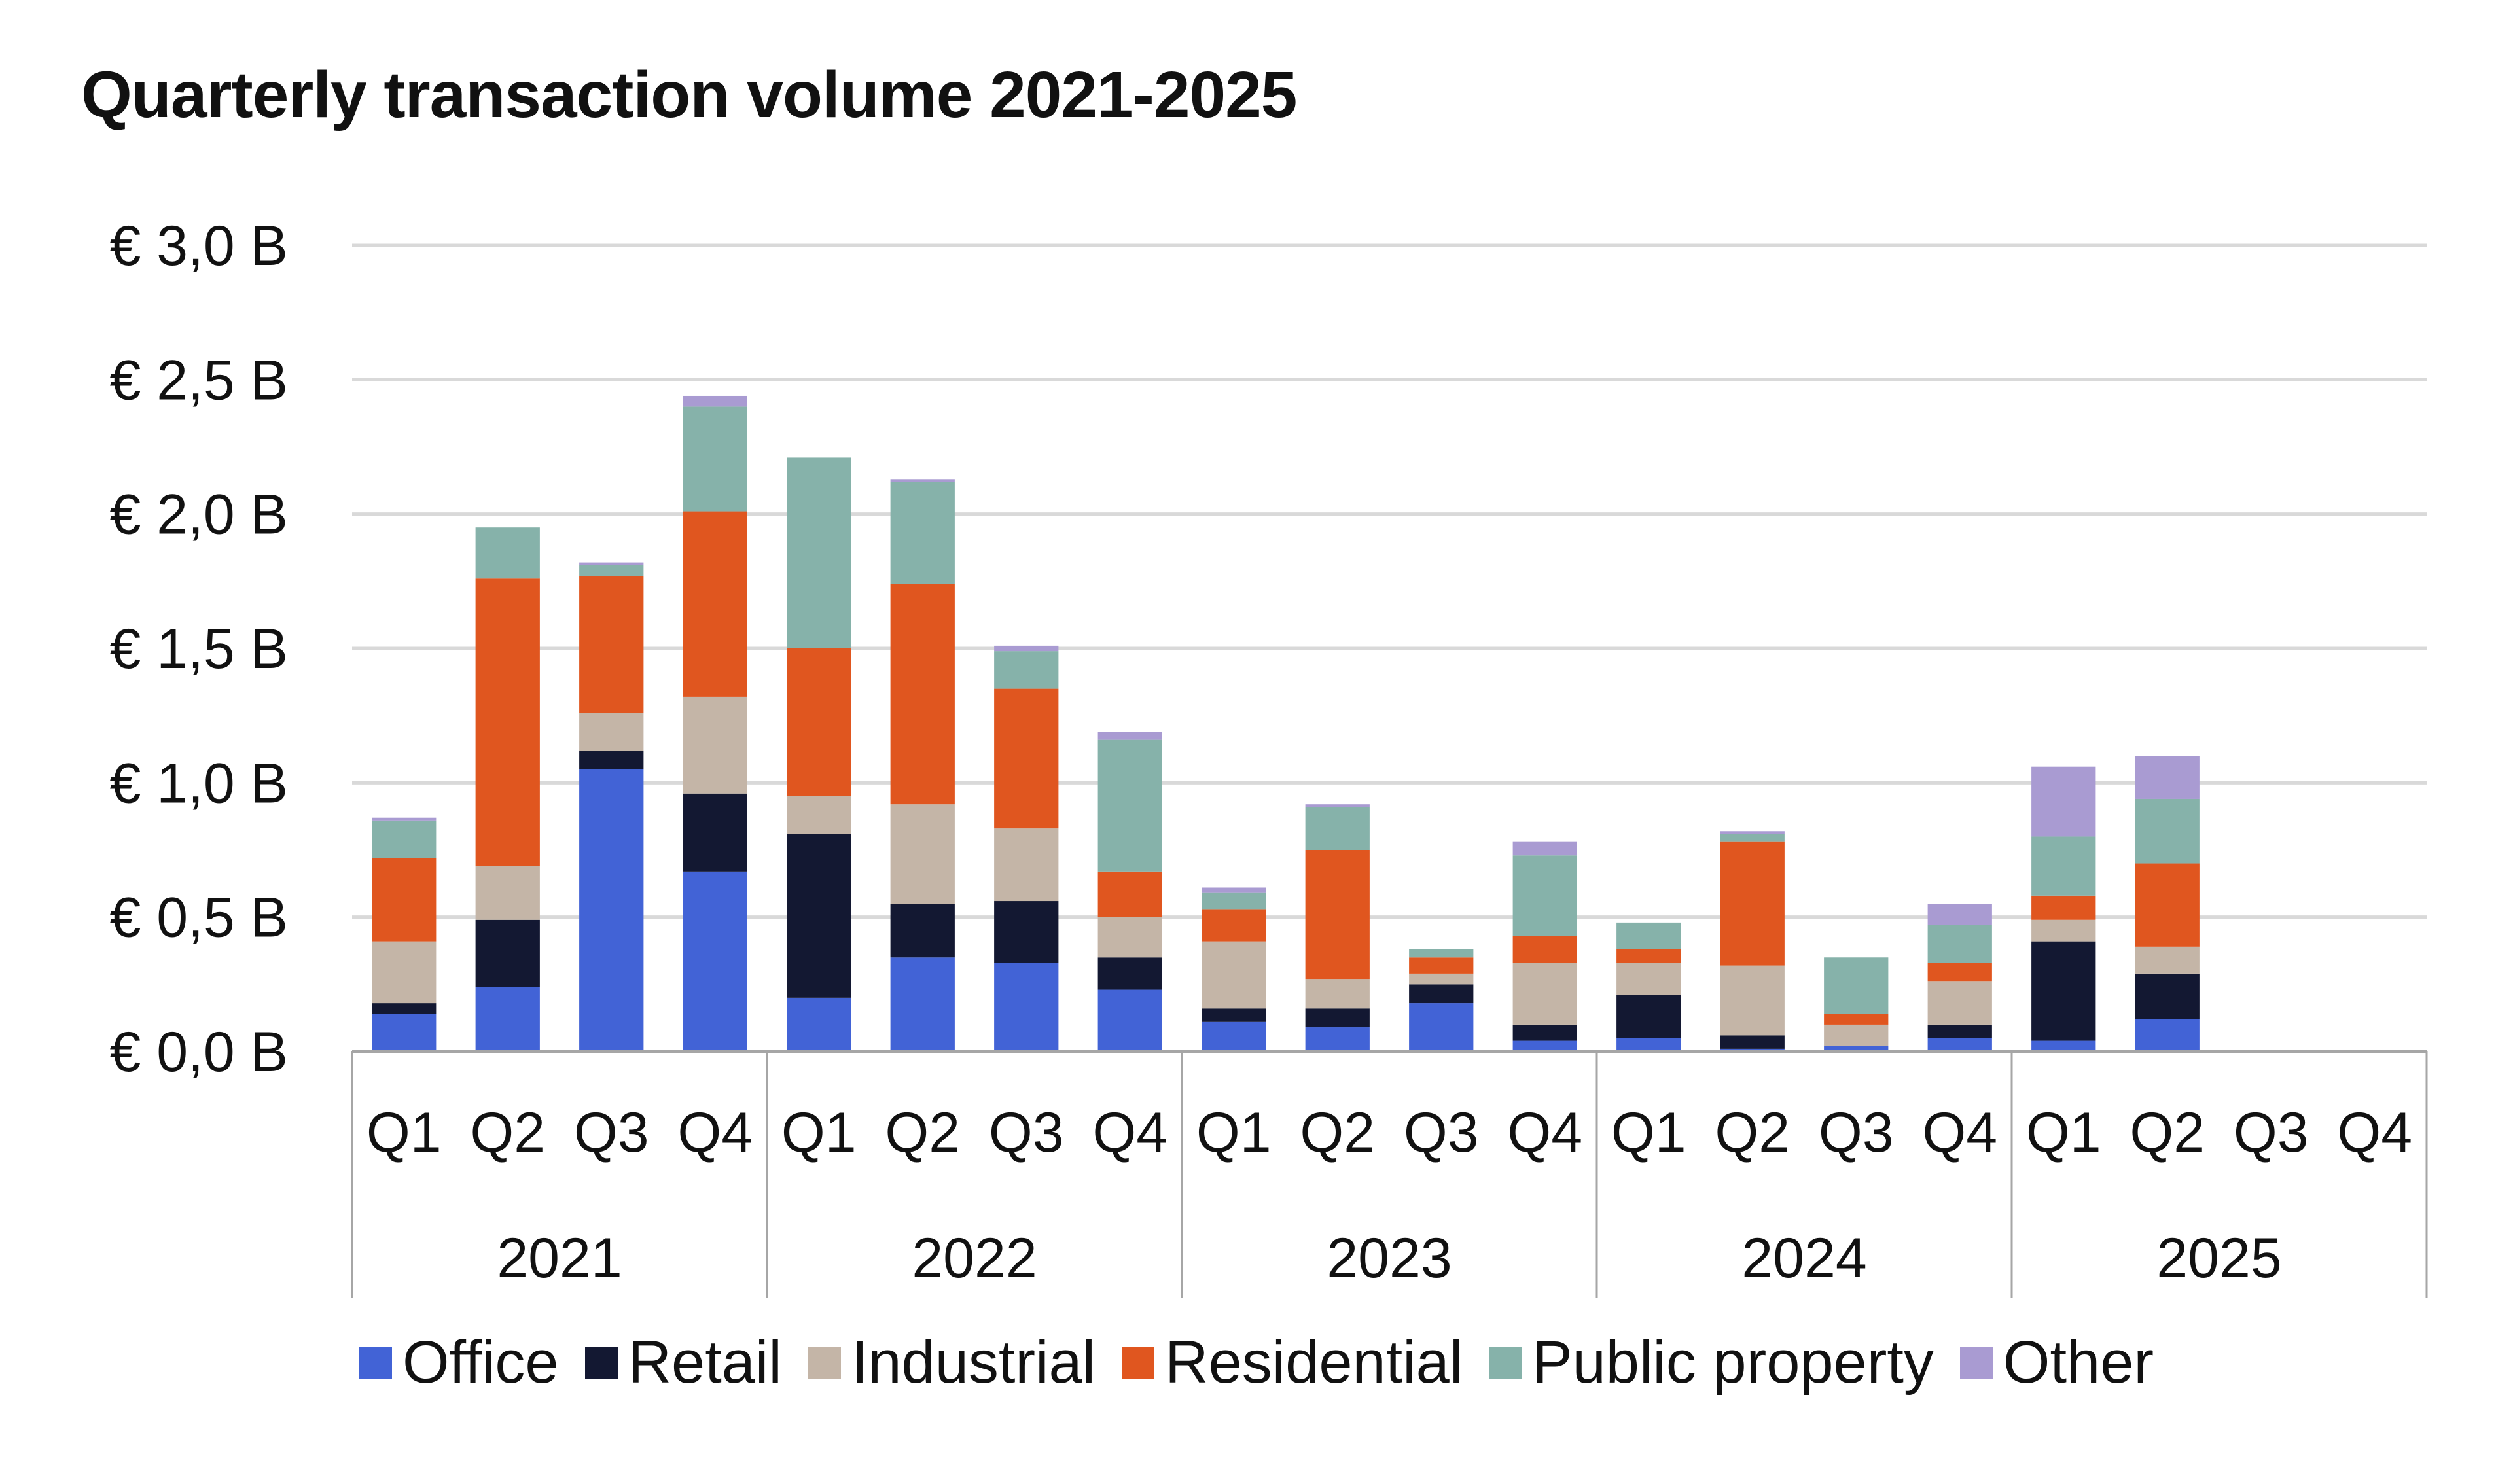 The width and height of the screenshot is (2513, 1484). Describe the element at coordinates (2078, 1363) in the screenshot. I see `legend-label: Other` at that location.